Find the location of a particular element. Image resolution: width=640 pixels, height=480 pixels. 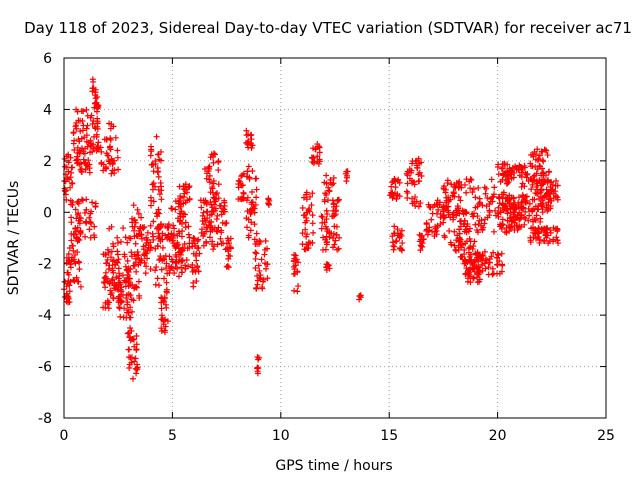

y-tick-label: 2 is located at coordinates (47, 162).